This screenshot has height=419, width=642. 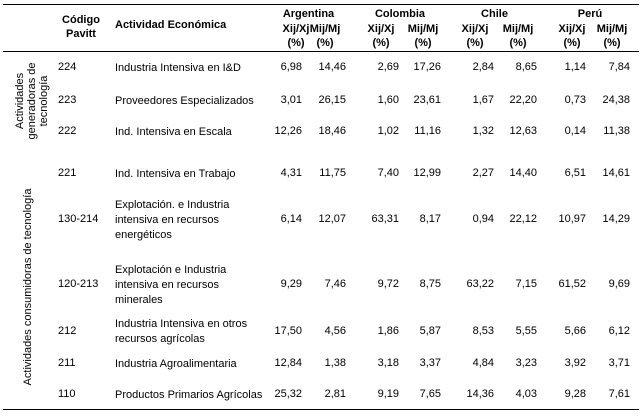 What do you see at coordinates (526, 394) in the screenshot?
I see `row-value: 4,03` at bounding box center [526, 394].